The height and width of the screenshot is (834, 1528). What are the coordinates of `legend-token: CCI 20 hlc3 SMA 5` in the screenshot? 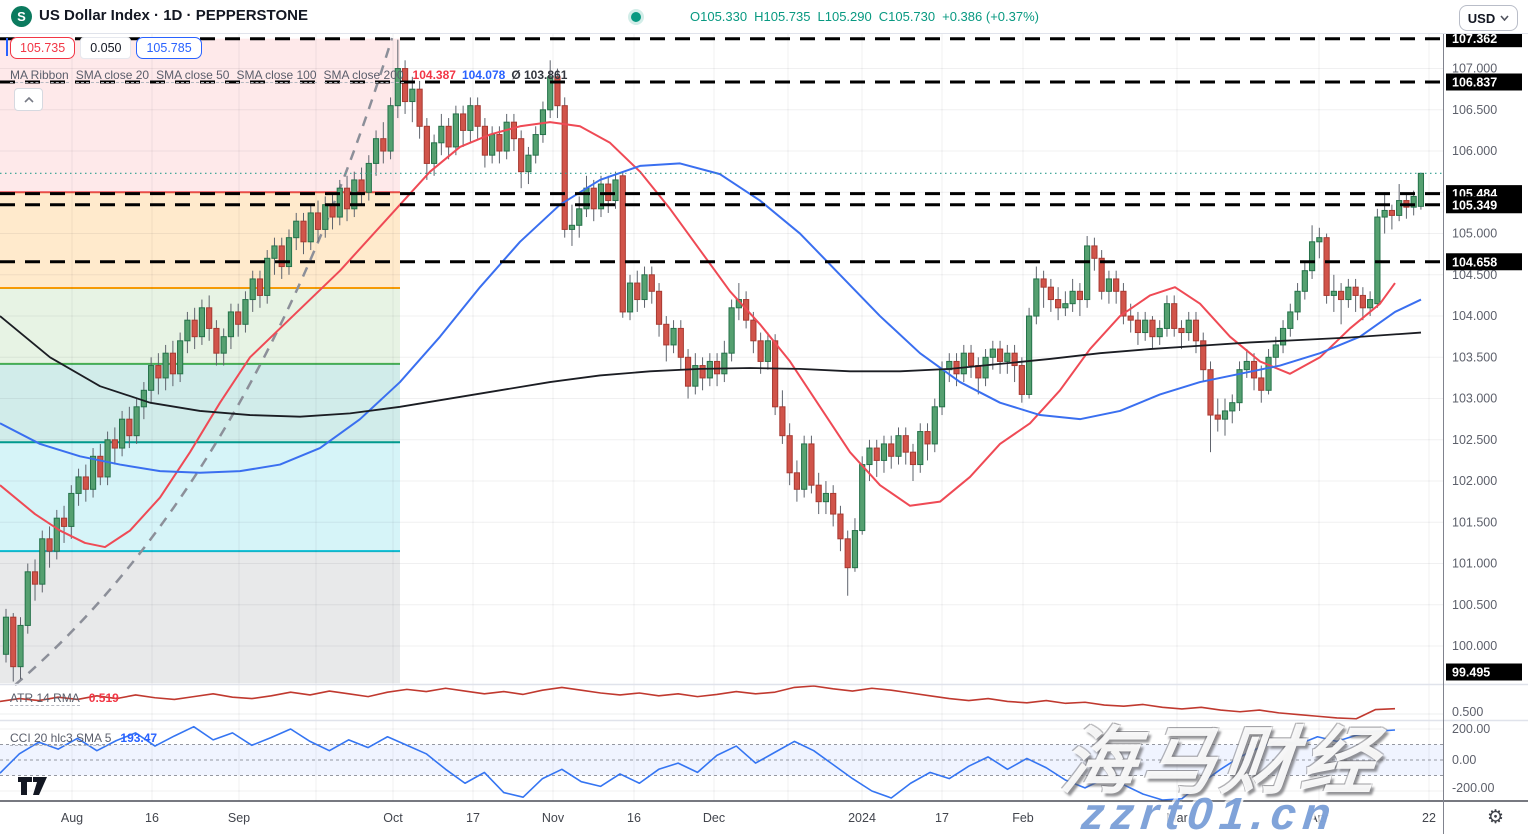 It's located at (61, 738).